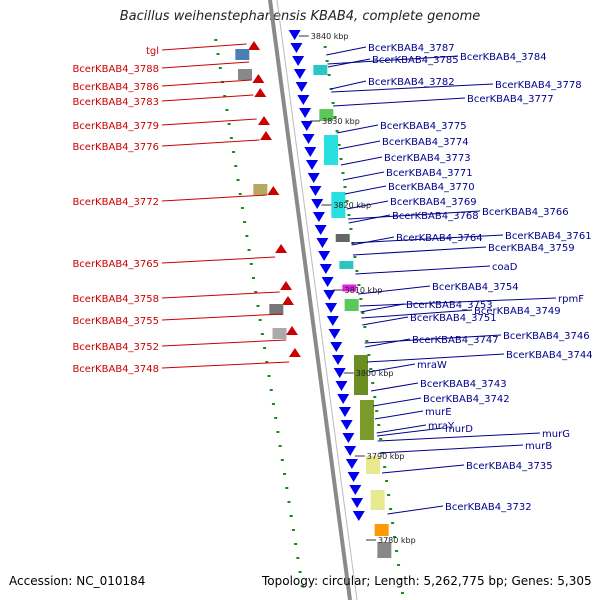 The height and width of the screenshot is (600, 600). Describe the element at coordinates (538, 446) in the screenshot. I see `right-gene-label: murB` at that location.